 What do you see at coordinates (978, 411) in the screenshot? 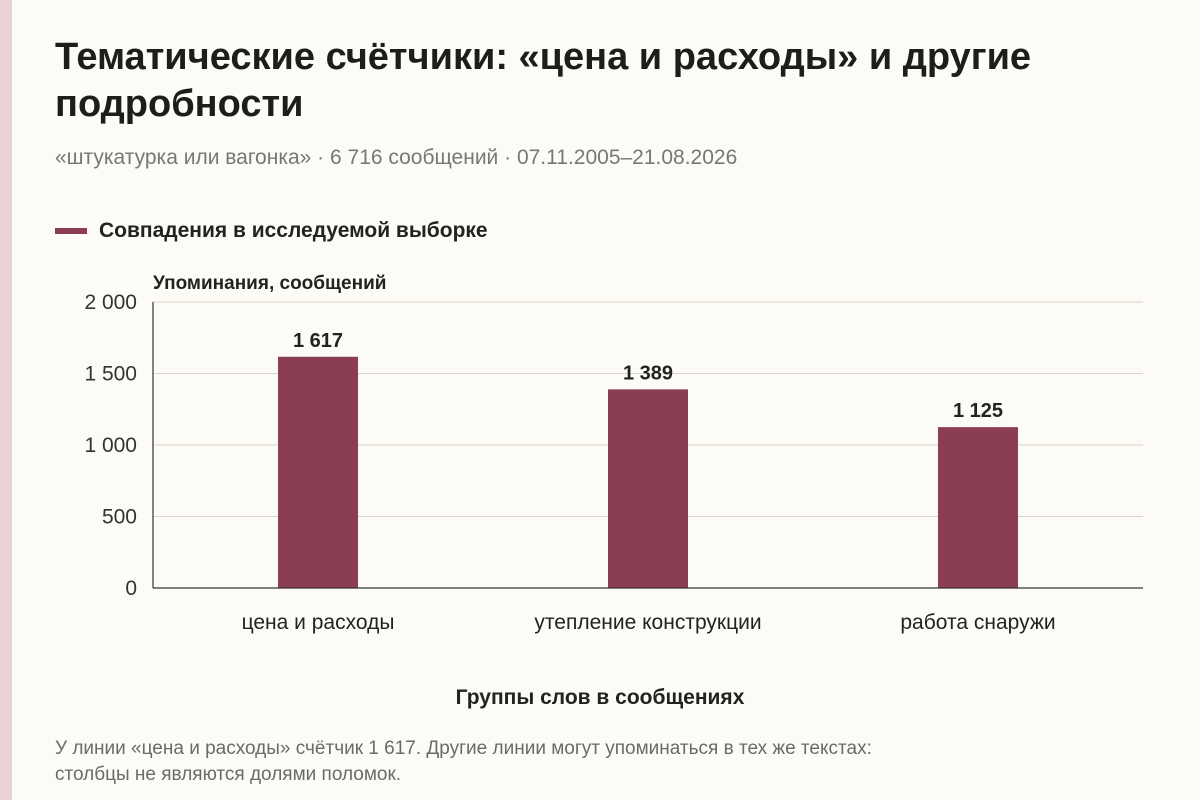
I see `data-label: 1 125` at bounding box center [978, 411].